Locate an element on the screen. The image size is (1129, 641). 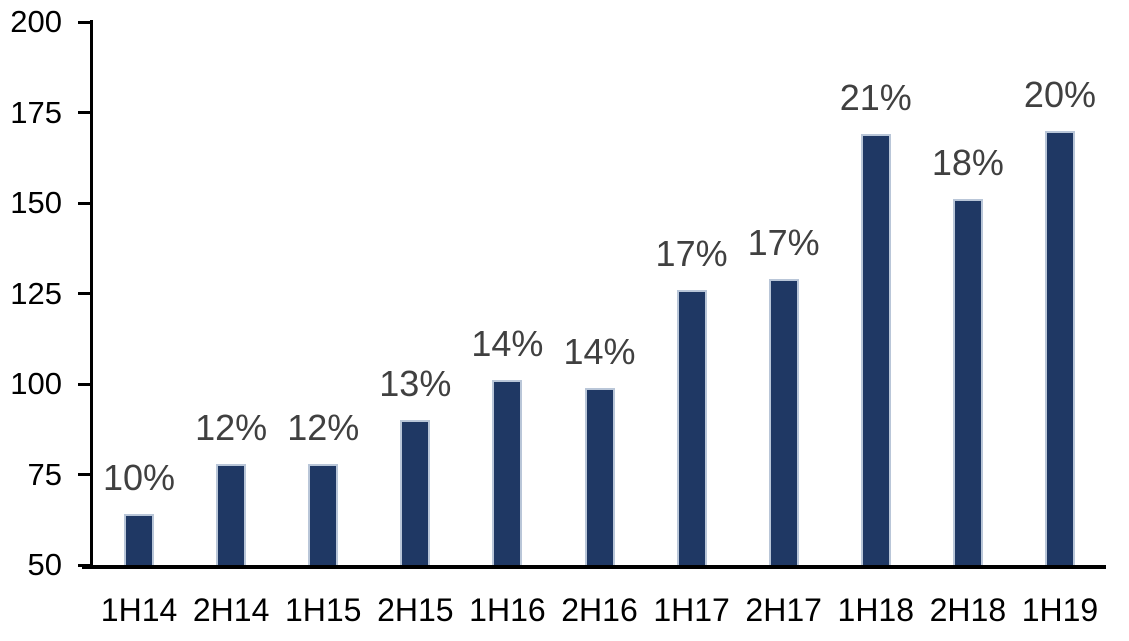
data-label-1H18: 21% is located at coordinates (875, 98).